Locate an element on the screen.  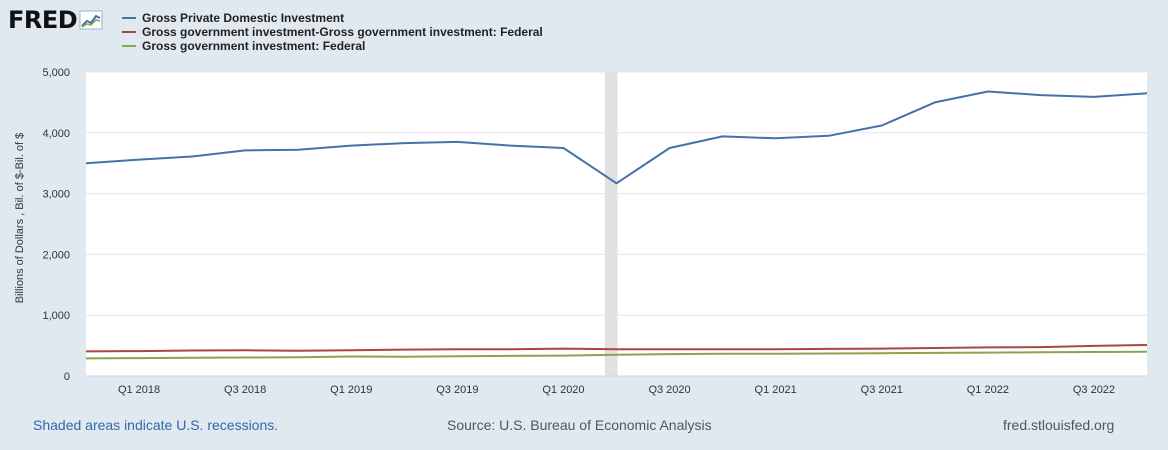
x-tick-label: Q1 2021 is located at coordinates (776, 390).